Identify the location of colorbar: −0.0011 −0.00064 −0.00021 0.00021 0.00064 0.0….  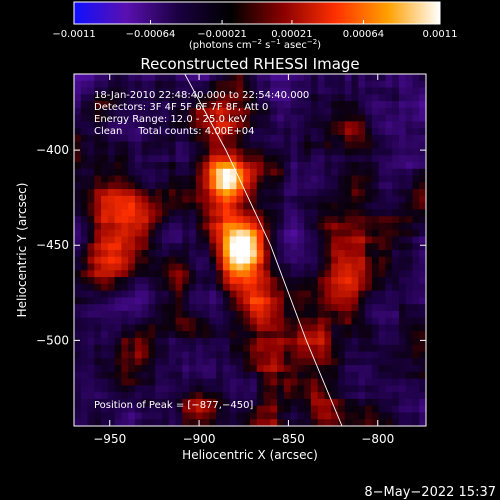
(255, 26).